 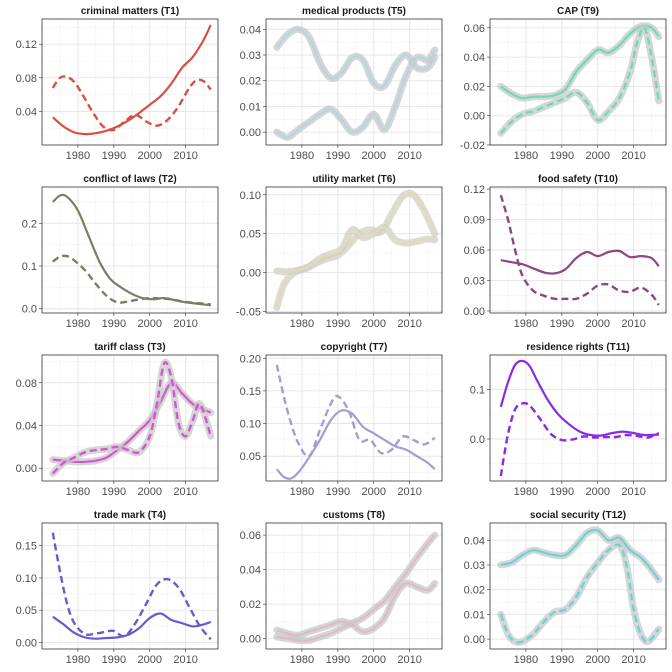 What do you see at coordinates (129, 347) in the screenshot?
I see `panel-title: tariff class (T3)` at bounding box center [129, 347].